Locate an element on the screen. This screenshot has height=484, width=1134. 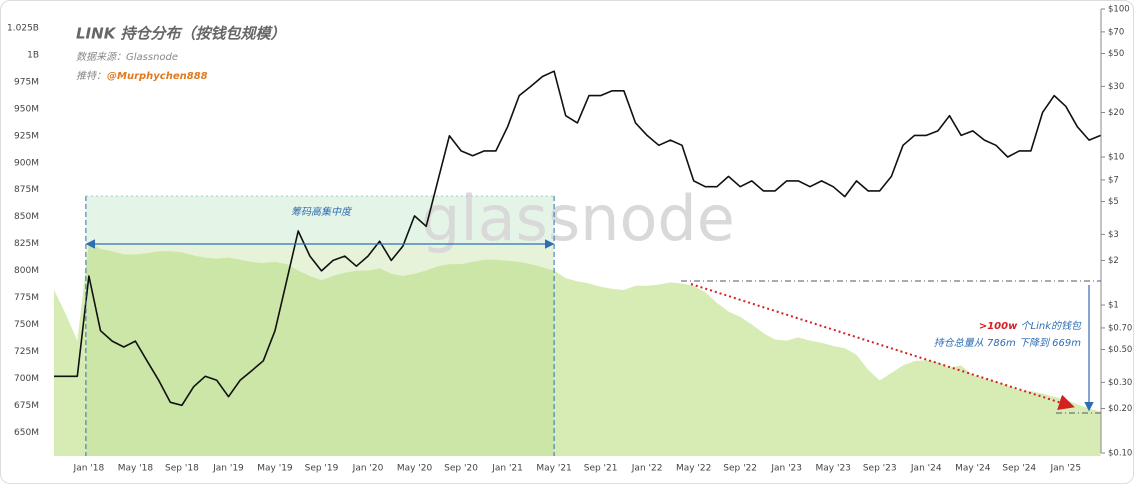
x-tick-label: May '21 is located at coordinates (553, 469).